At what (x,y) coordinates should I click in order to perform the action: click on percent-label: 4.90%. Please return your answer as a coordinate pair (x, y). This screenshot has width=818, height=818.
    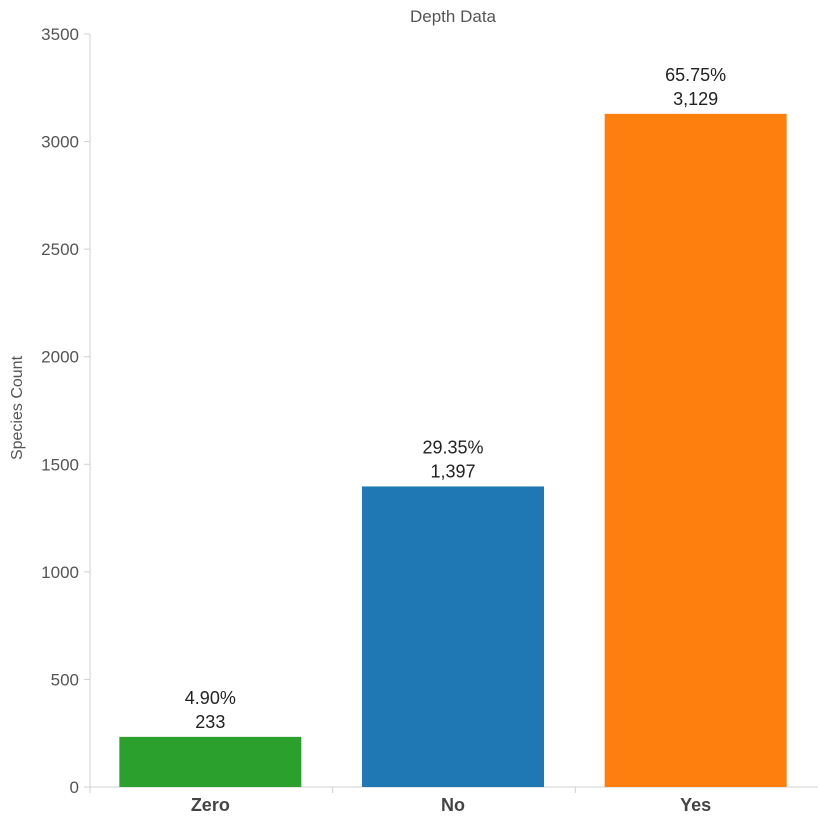
    Looking at the image, I should click on (210, 698).